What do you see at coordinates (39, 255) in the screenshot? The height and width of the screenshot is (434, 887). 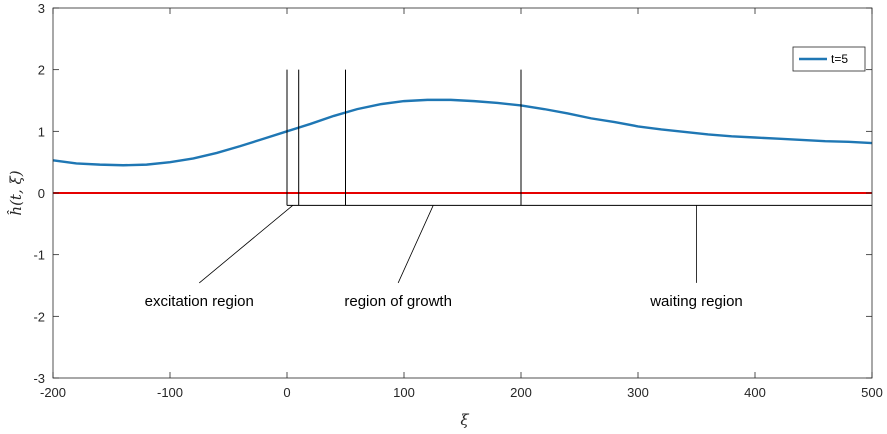 I see `y-tick-label: -1` at bounding box center [39, 255].